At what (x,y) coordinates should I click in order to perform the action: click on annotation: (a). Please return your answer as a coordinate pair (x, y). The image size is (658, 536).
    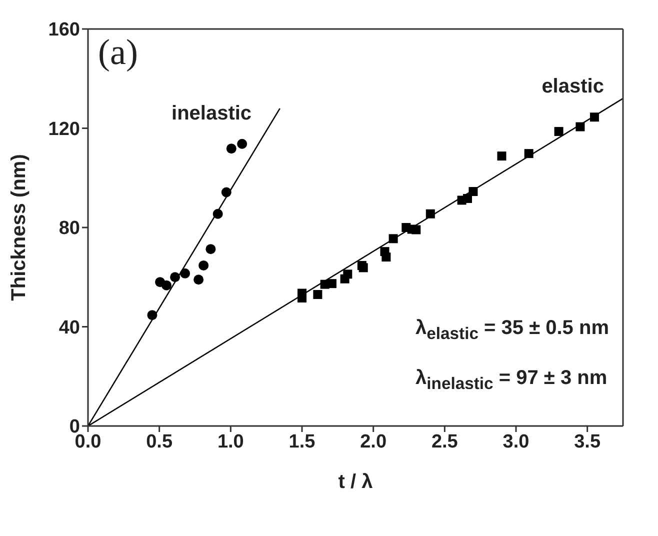
    Looking at the image, I should click on (118, 52).